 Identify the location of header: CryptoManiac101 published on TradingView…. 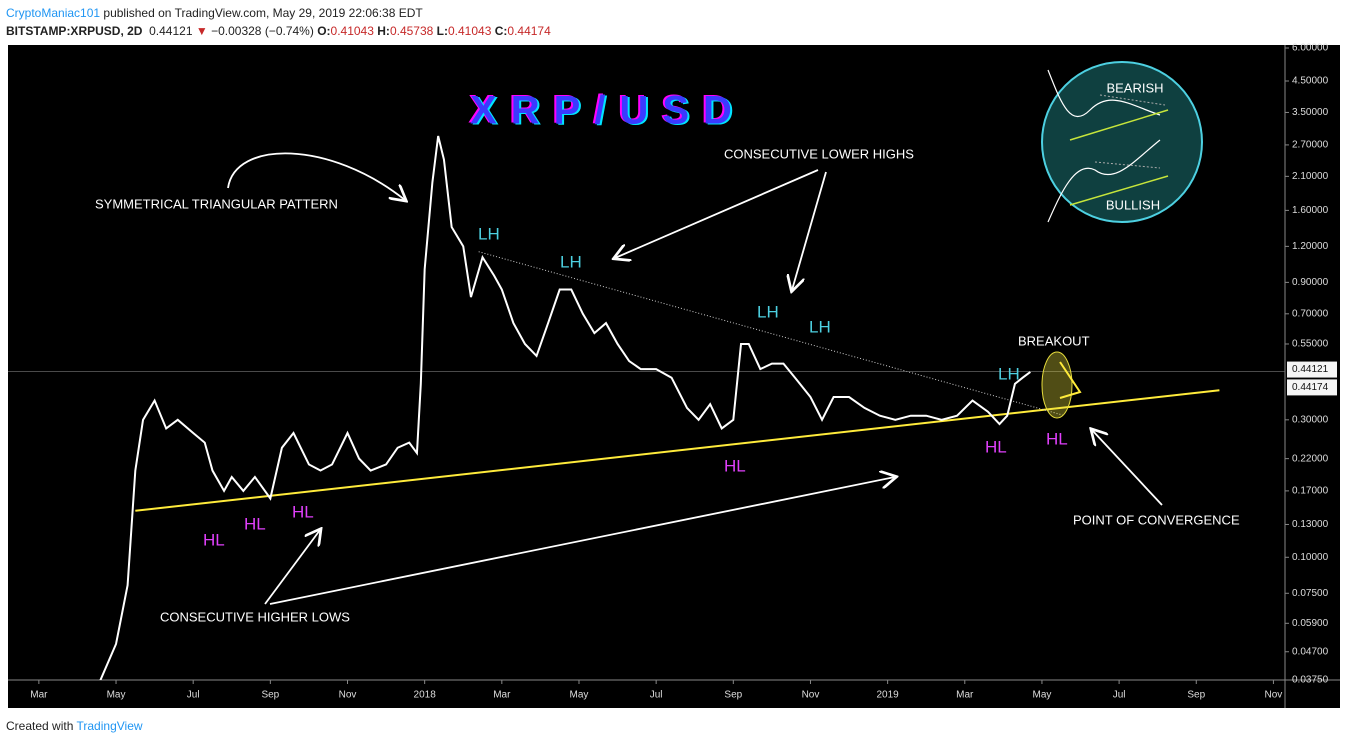
(278, 22).